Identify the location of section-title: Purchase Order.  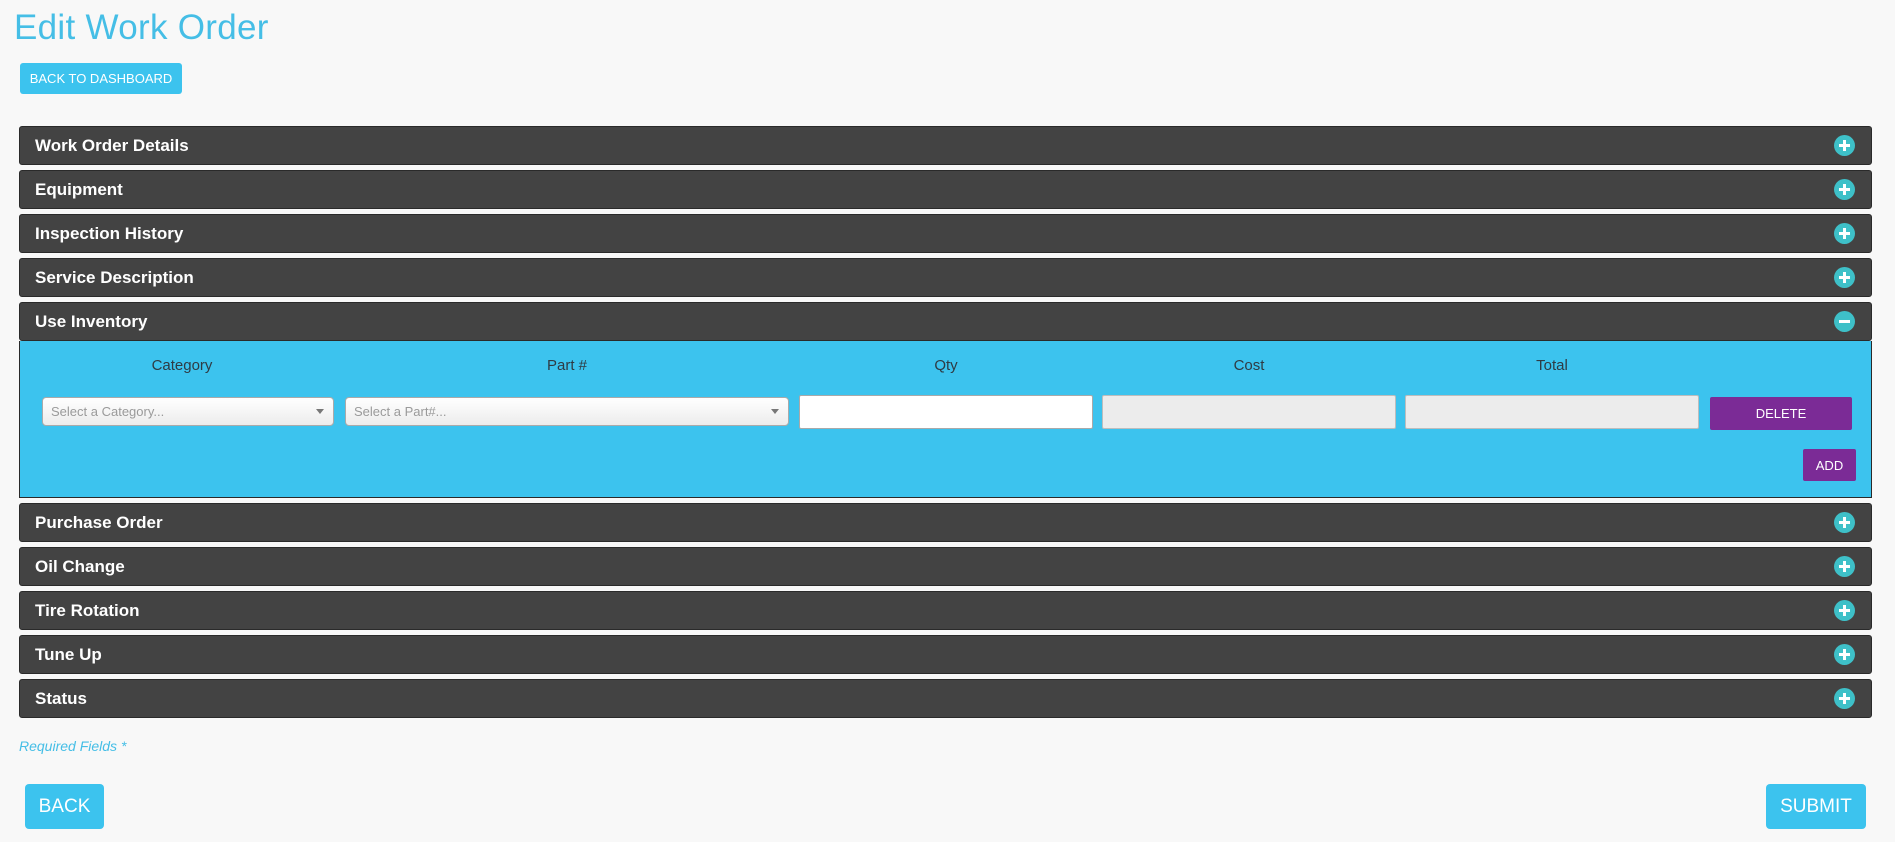
(99, 522).